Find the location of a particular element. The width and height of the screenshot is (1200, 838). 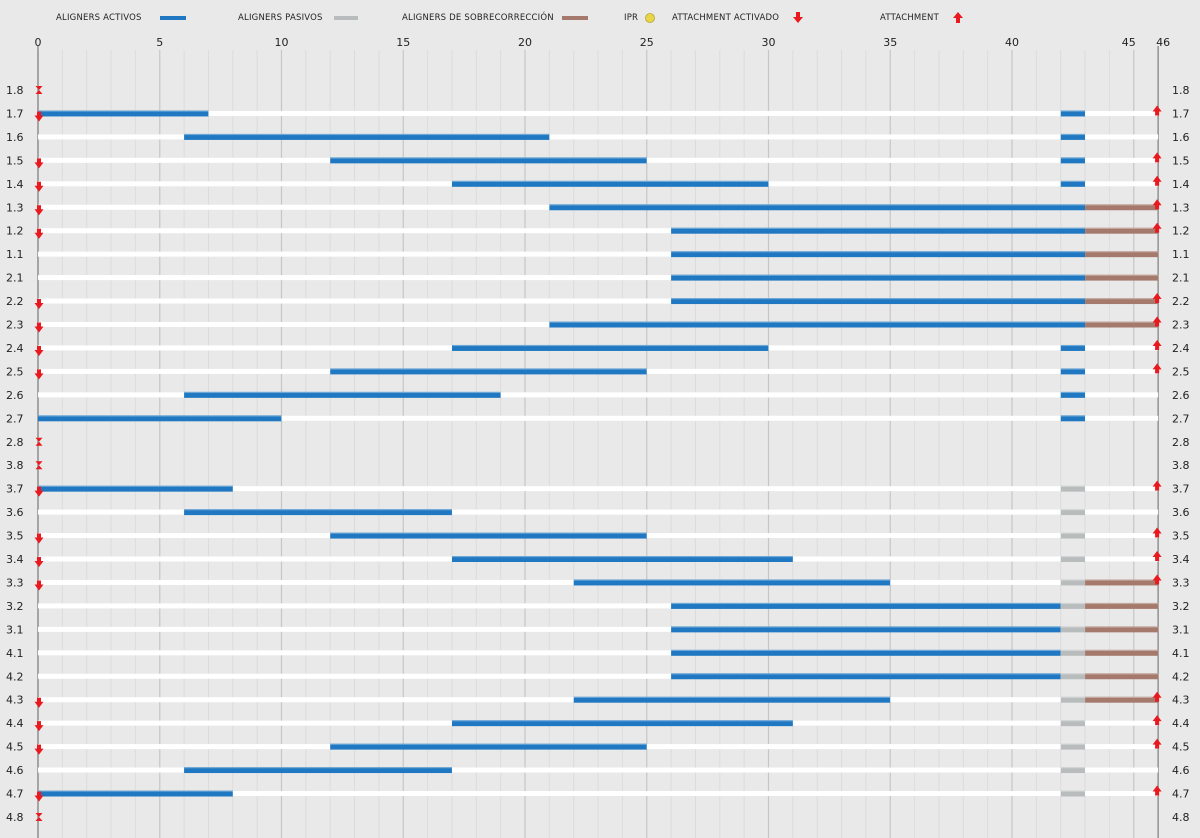

tooth-label-left: 4.4 is located at coordinates (15, 723).